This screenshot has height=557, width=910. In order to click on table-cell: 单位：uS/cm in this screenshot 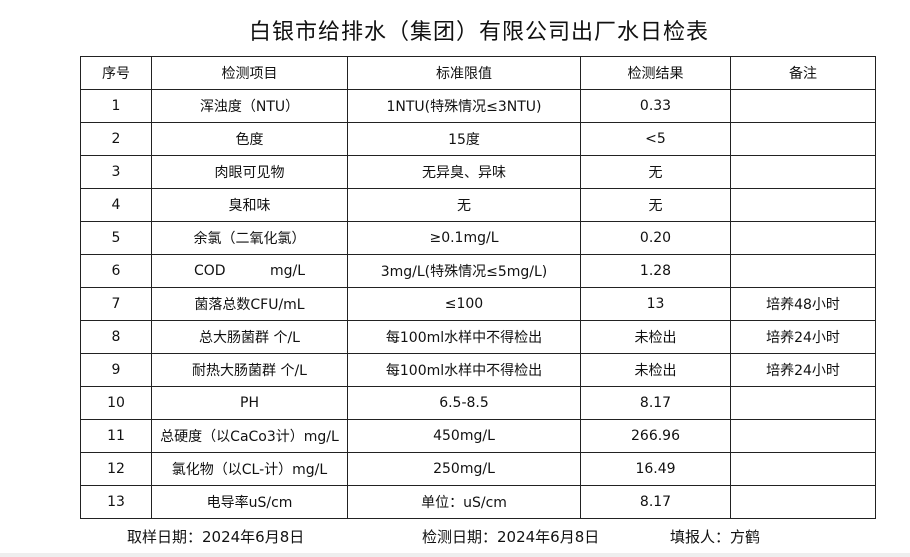, I will do `click(464, 502)`.